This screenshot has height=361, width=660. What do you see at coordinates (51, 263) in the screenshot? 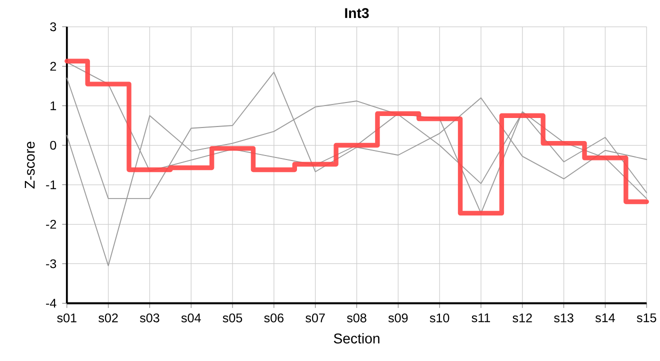
I see `y-tick-label: -3` at bounding box center [51, 263].